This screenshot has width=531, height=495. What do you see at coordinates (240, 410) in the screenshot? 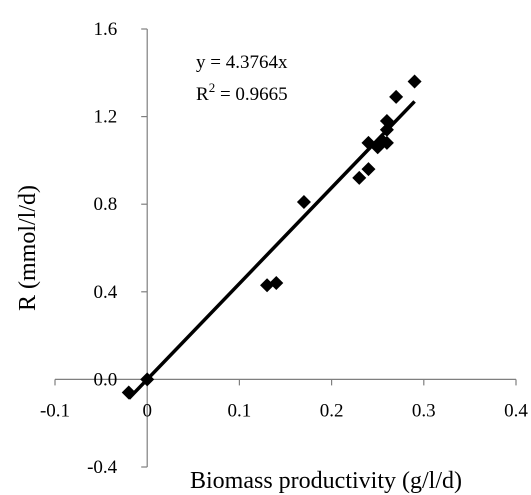
I see `x-tick-label: 0.1` at bounding box center [240, 410].